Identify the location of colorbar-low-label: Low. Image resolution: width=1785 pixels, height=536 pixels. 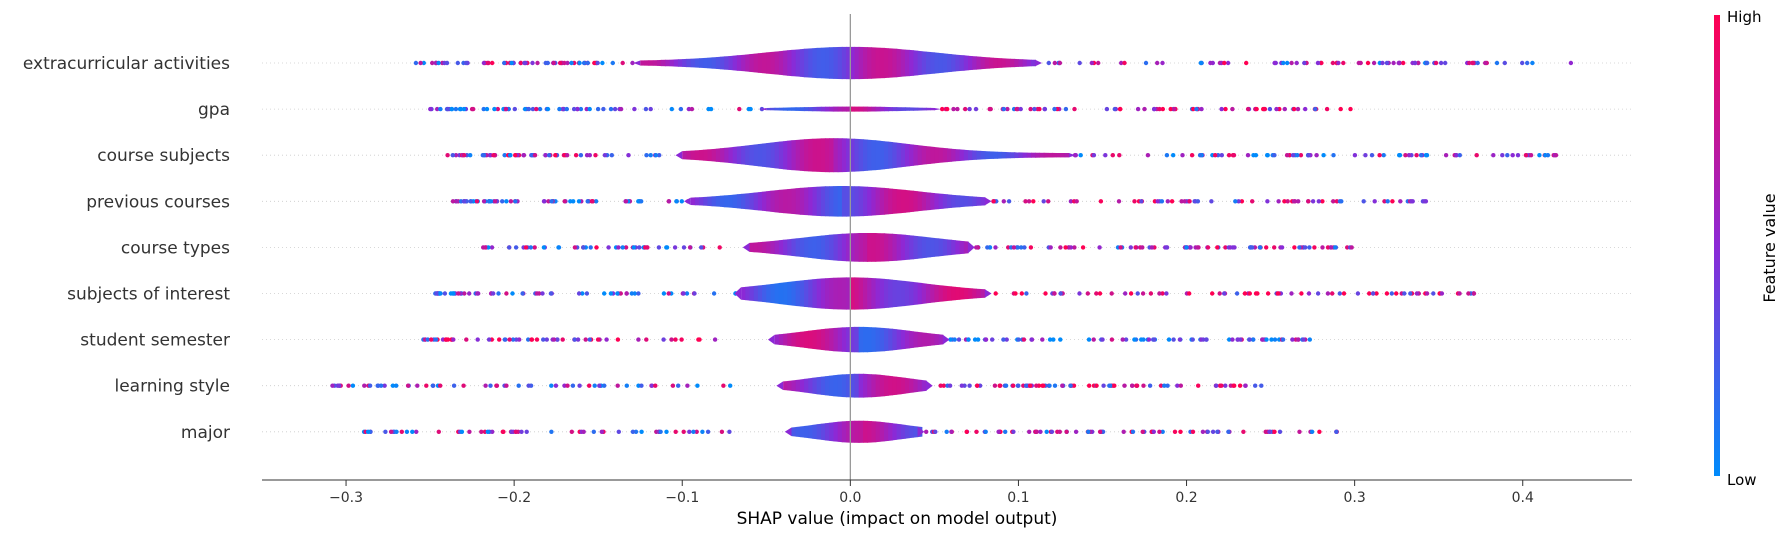
(1742, 480).